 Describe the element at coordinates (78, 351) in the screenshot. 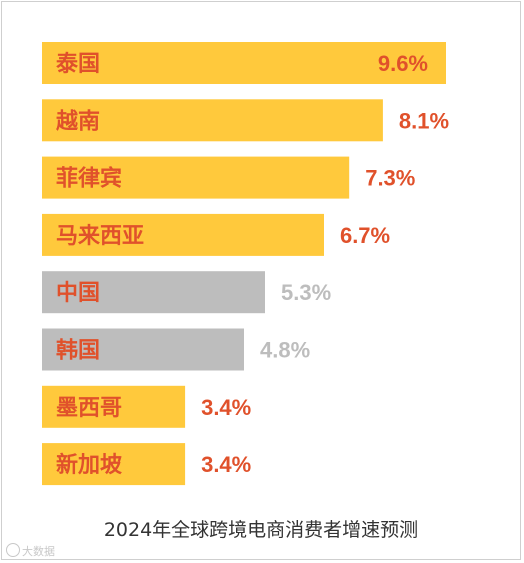

I see `bar-category-label: 韩国` at that location.